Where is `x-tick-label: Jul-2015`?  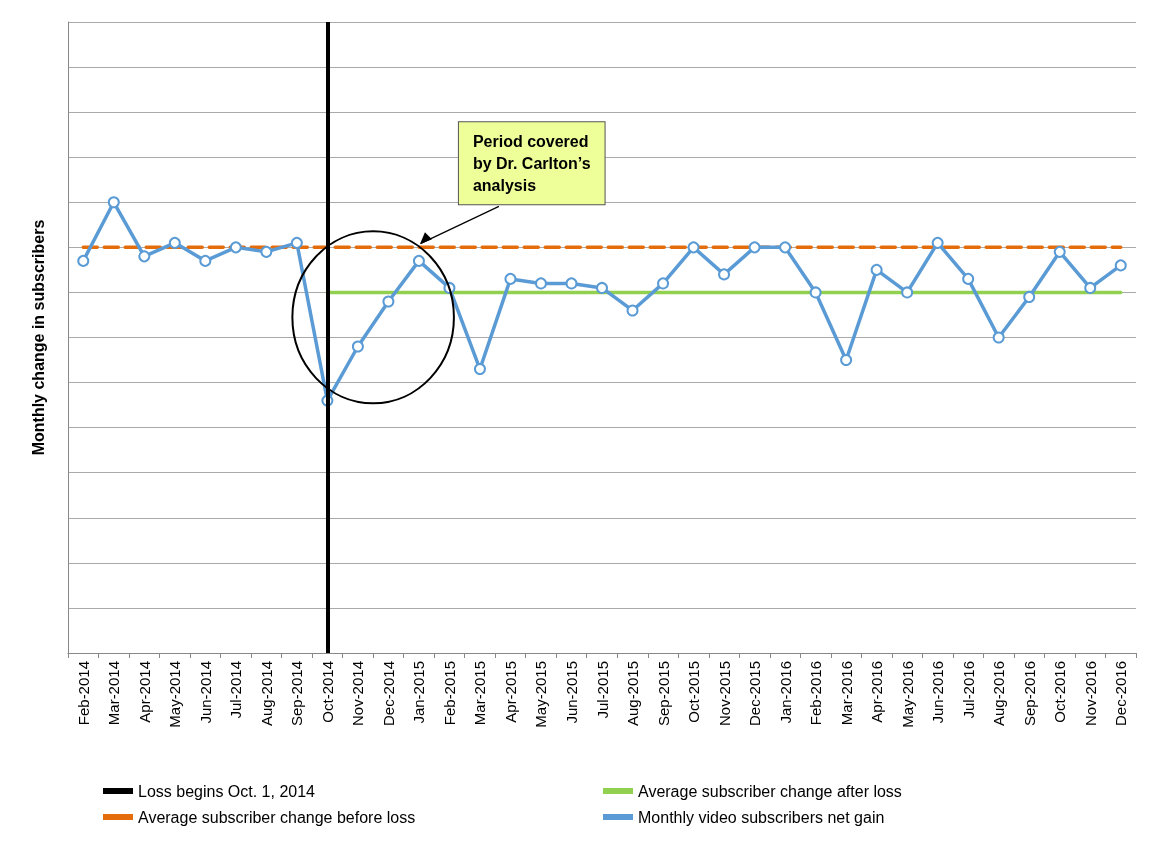
x-tick-label: Jul-2015 is located at coordinates (602, 690).